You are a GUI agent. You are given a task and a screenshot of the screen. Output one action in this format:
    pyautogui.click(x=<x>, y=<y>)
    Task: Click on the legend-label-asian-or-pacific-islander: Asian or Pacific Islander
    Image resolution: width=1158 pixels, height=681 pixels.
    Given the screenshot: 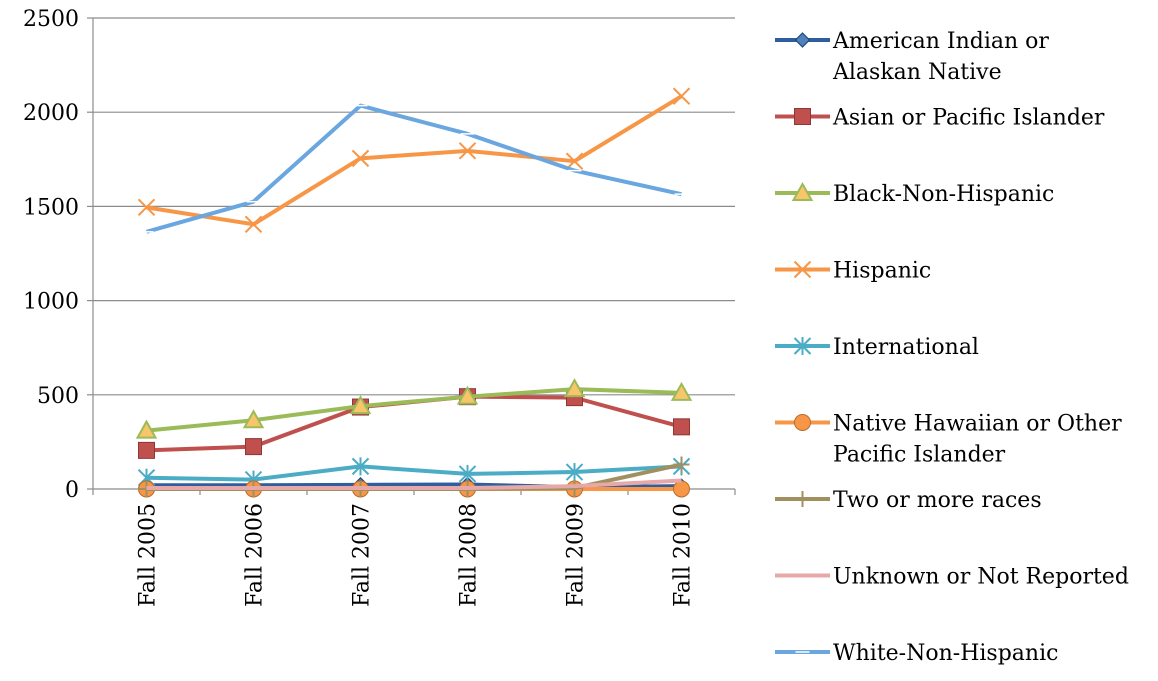 What is the action you would take?
    pyautogui.click(x=968, y=118)
    